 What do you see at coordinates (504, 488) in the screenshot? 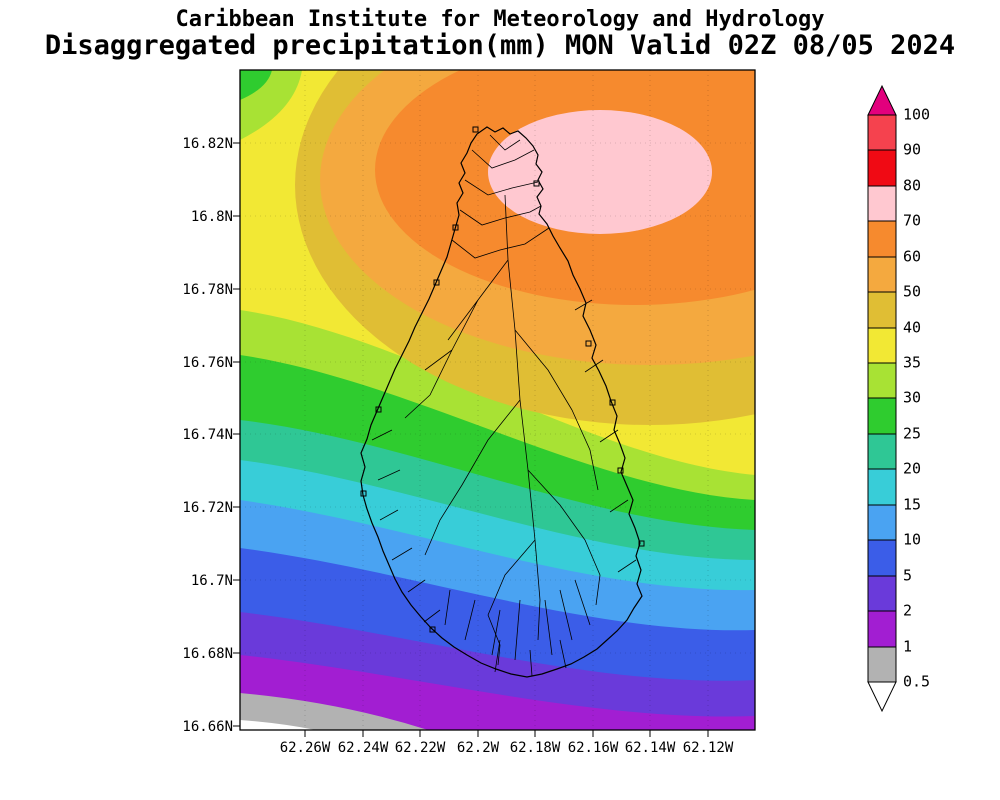
I see `stream-lines` at bounding box center [504, 488].